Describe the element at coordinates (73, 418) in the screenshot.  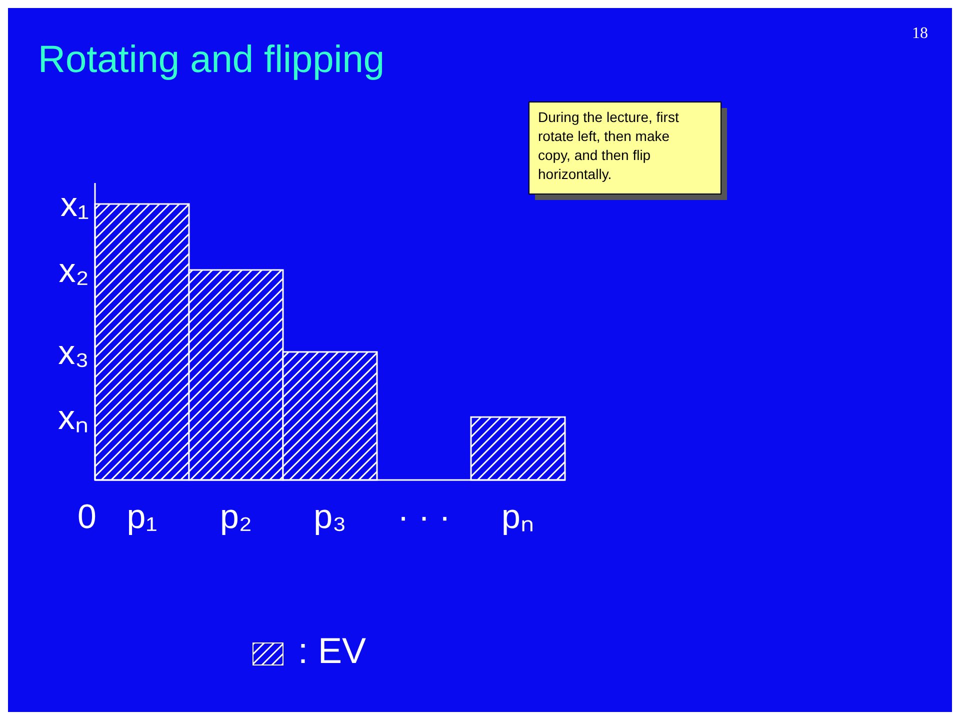
I see `text: xₙ` at that location.